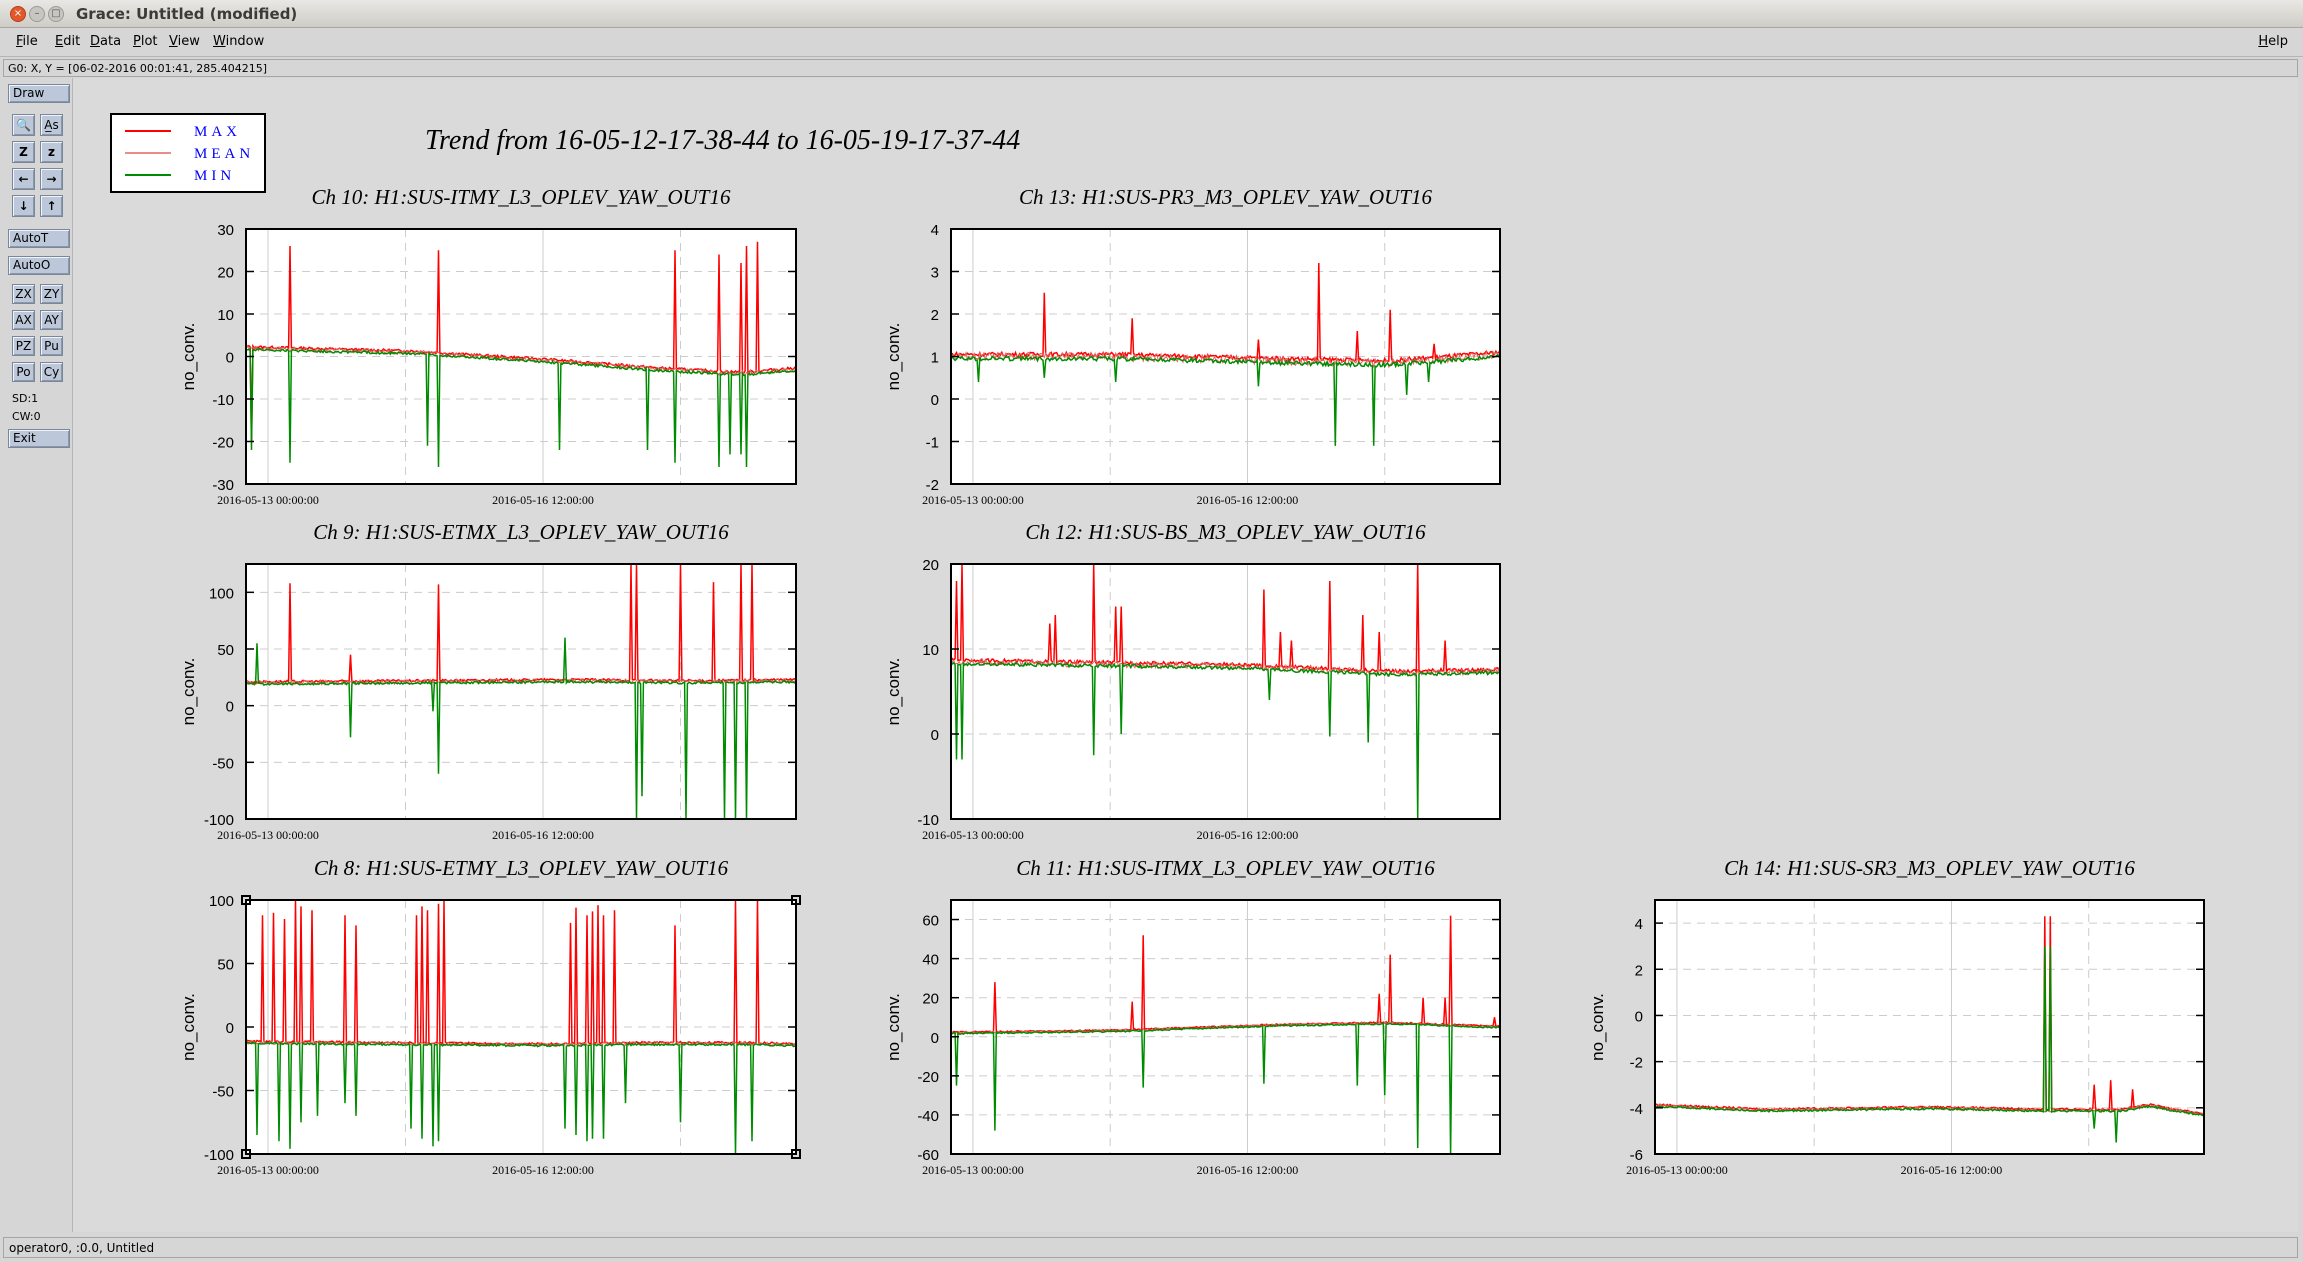  What do you see at coordinates (39, 438) in the screenshot?
I see `exit-button: Exit` at bounding box center [39, 438].